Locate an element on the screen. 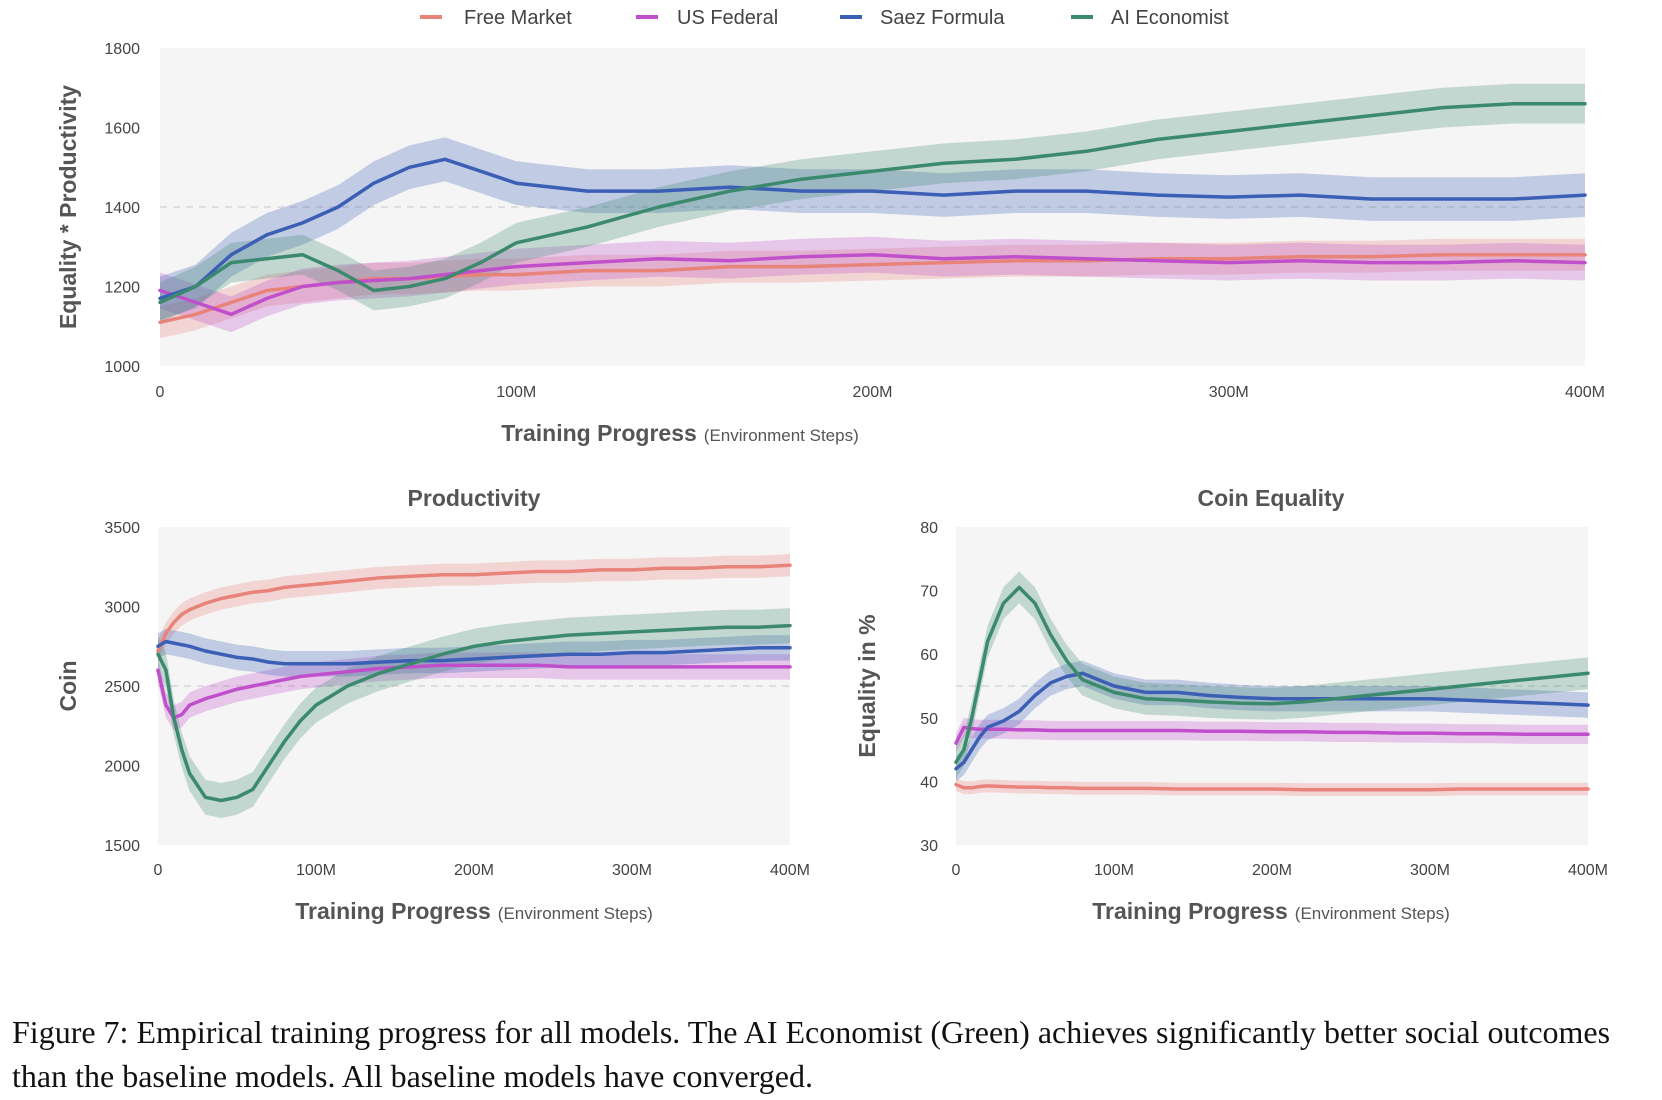 The height and width of the screenshot is (1100, 1662). y-tick-label: 3500 is located at coordinates (122, 528).